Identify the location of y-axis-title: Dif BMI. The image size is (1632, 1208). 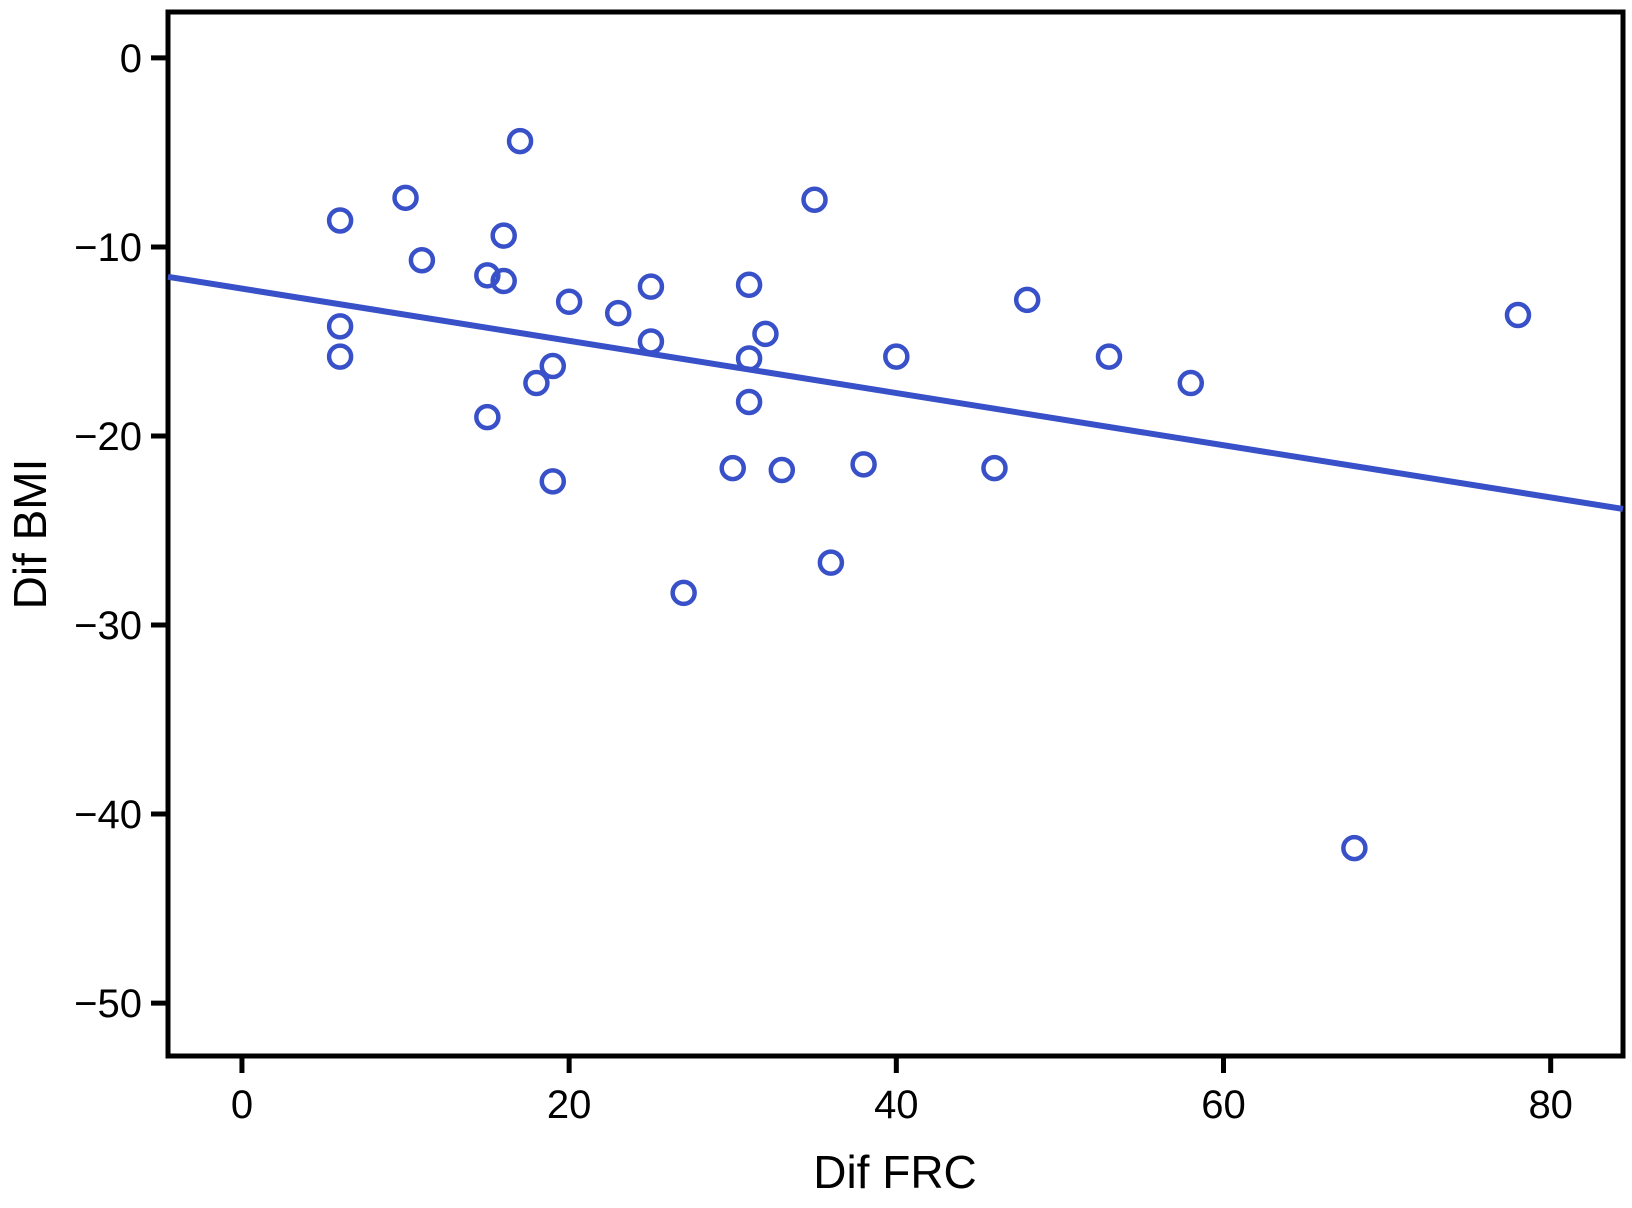
(30, 534).